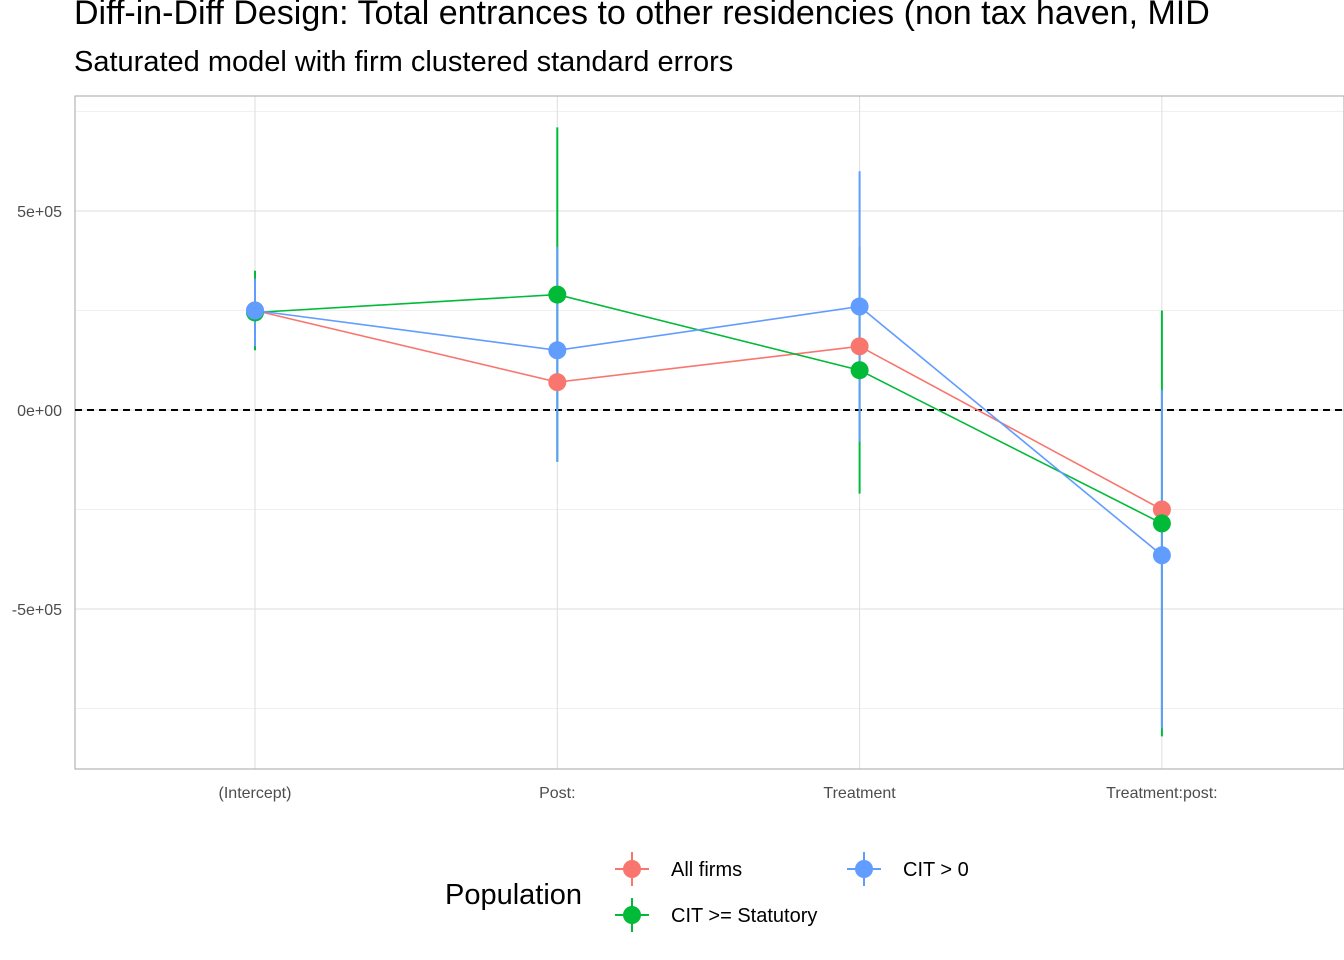 The height and width of the screenshot is (960, 1344). I want to click on series-line, so click(708, 410).